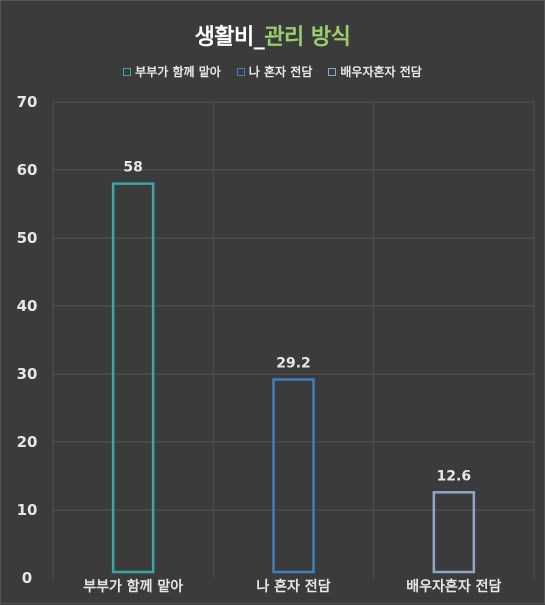  Describe the element at coordinates (381, 72) in the screenshot. I see `legend-label-2: 배우자혼자 전담` at that location.